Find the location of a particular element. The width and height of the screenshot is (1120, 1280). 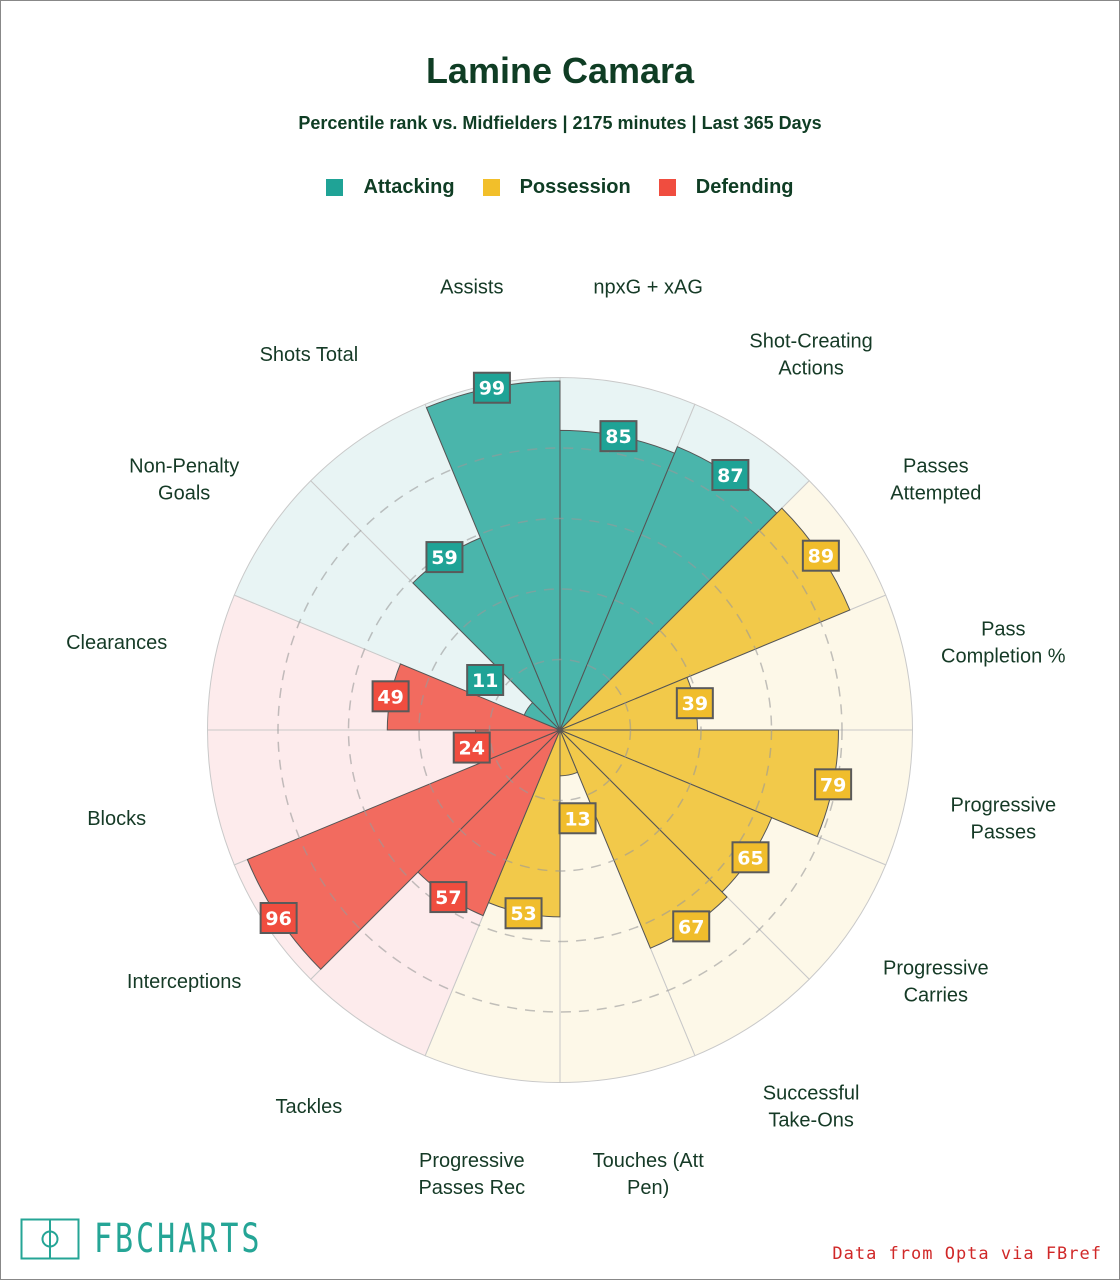

fbcharts-logo: FBCHARTS is located at coordinates (169, 1239).